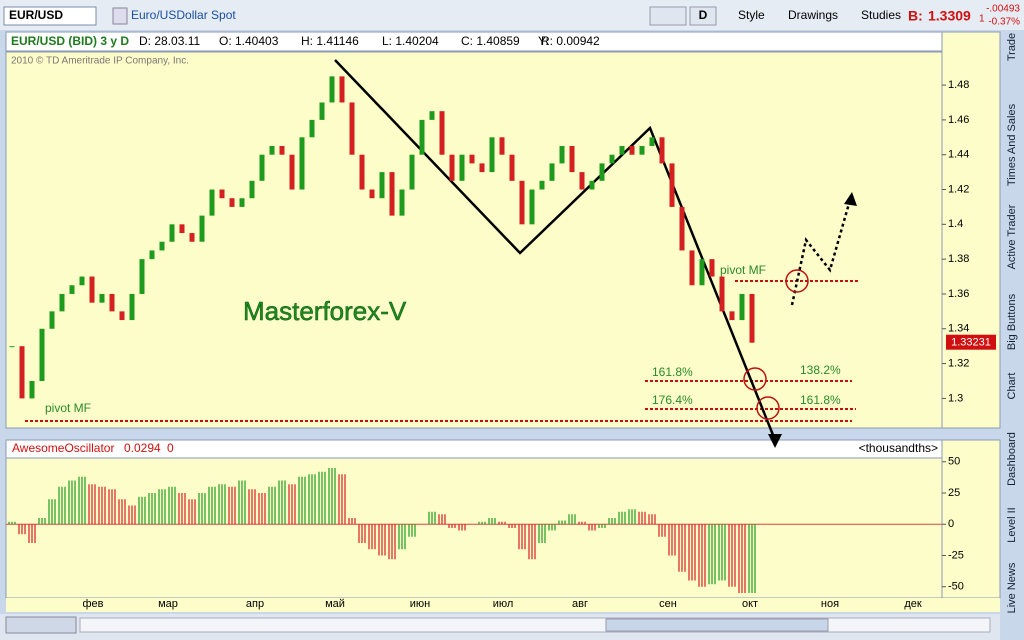  Describe the element at coordinates (881, 15) in the screenshot. I see `studies-button: Studies` at that location.